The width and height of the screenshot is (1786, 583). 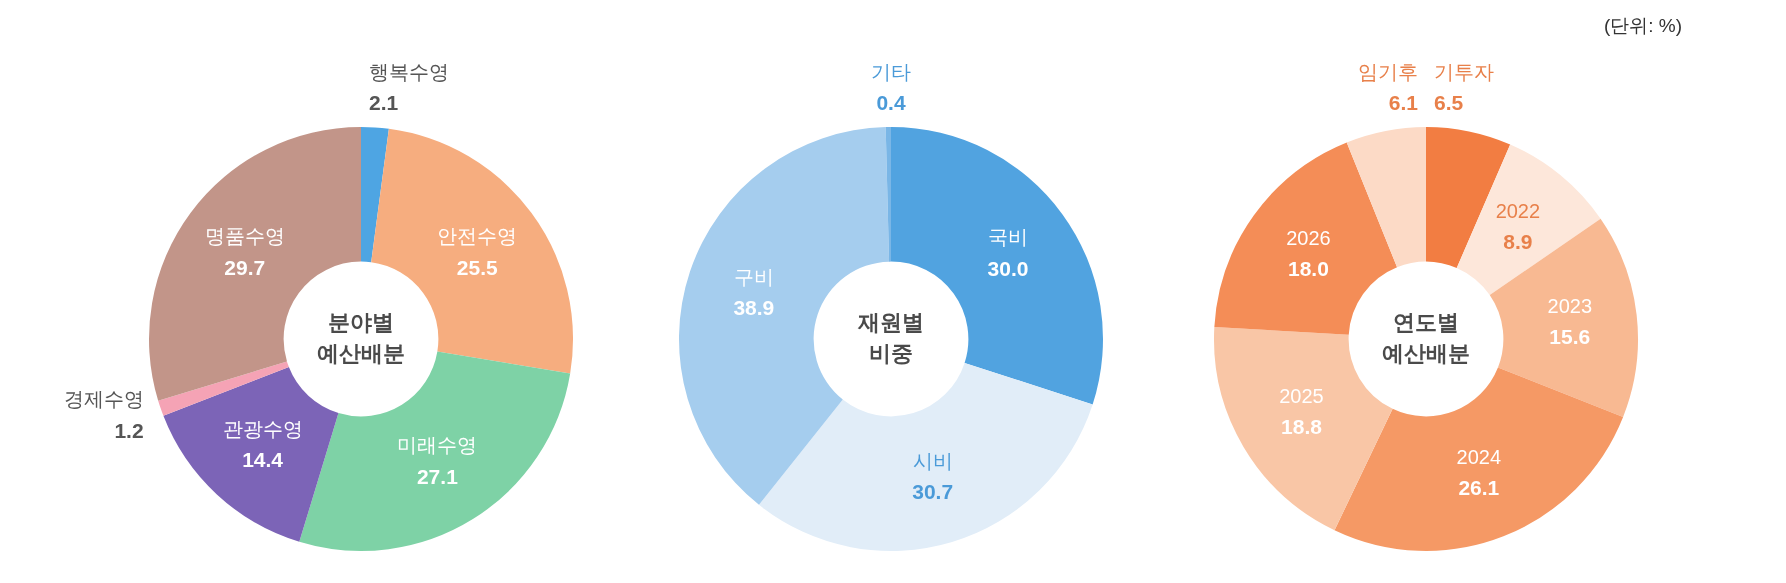 What do you see at coordinates (437, 476) in the screenshot?
I see `data-label: 27.1` at bounding box center [437, 476].